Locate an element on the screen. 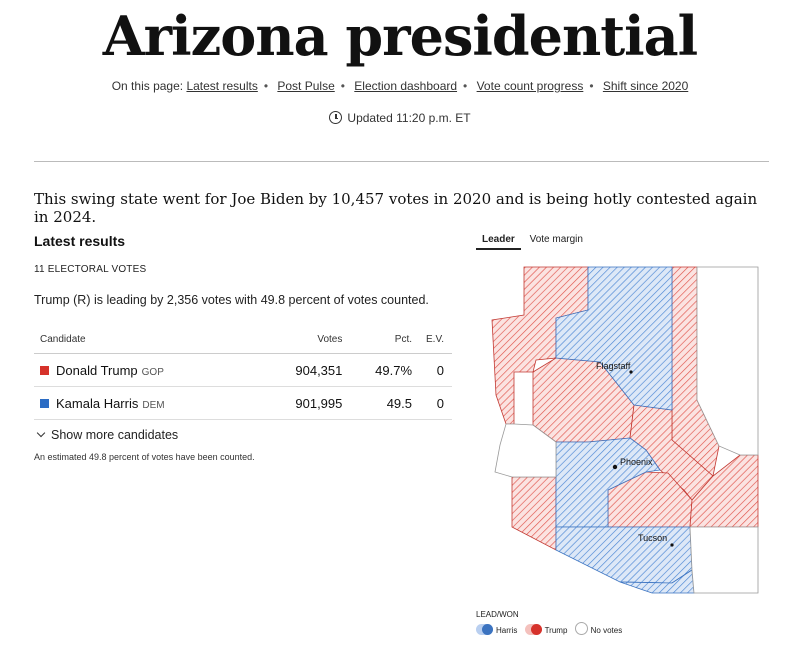  table-row: Donald Trump GOP 904,351 49.7% 0 is located at coordinates (243, 370).